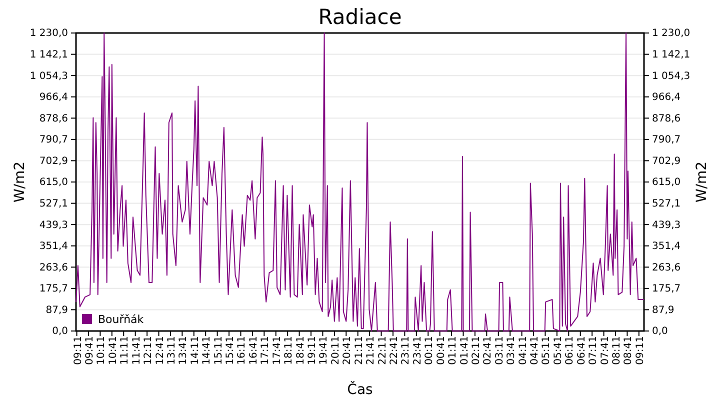  I want to click on x-tick-label: 16:41, so click(254, 350).